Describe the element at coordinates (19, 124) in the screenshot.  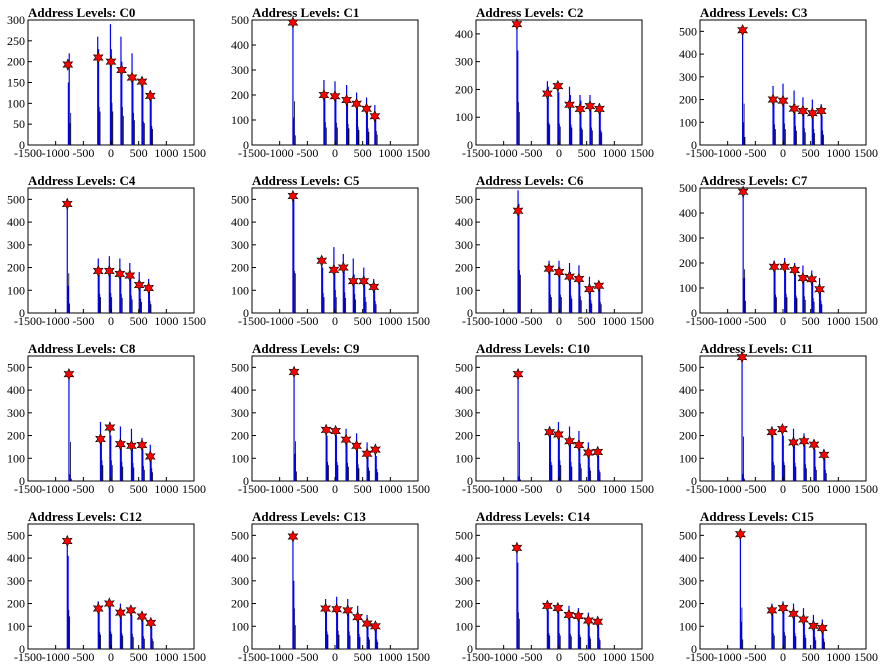
I see `y-tick-label: 50` at that location.